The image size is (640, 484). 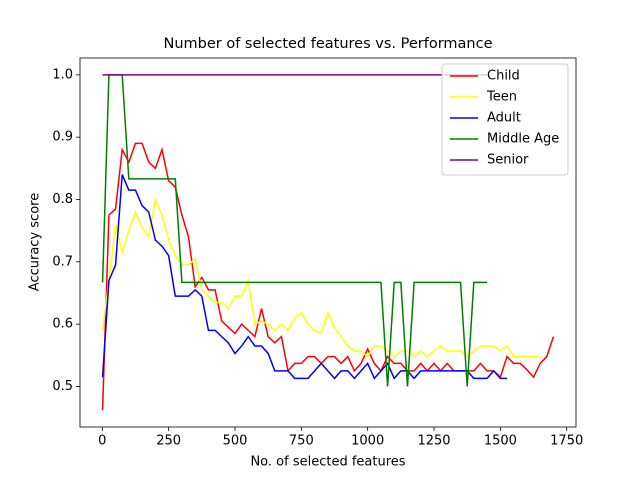 What do you see at coordinates (62, 324) in the screenshot?
I see `y-tick-label: 0.6` at bounding box center [62, 324].